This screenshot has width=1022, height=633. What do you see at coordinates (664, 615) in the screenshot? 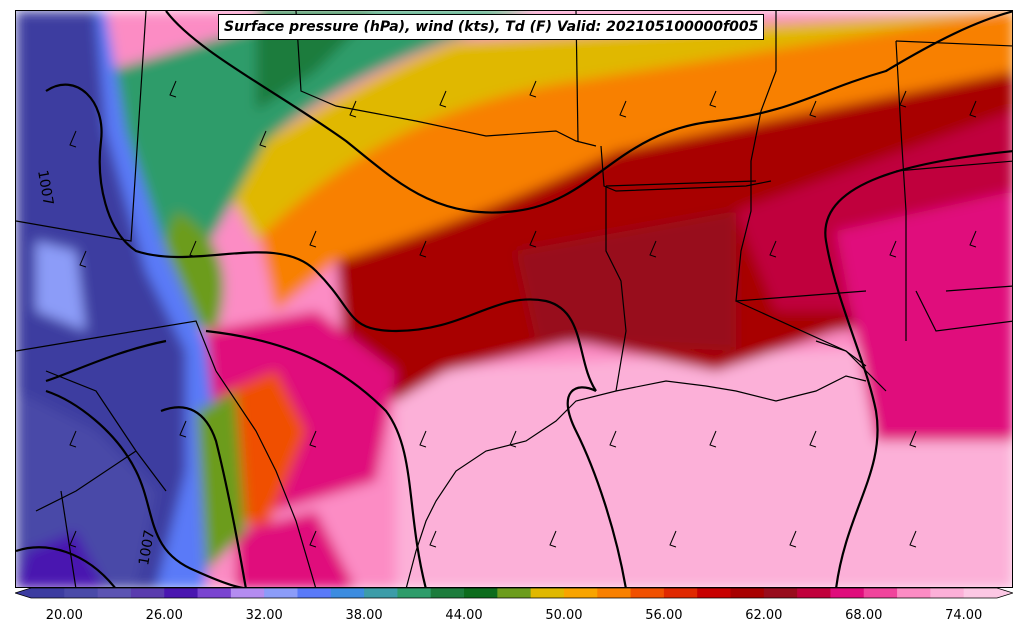
I see `colorbar-tick-label: 56.00` at bounding box center [664, 615].